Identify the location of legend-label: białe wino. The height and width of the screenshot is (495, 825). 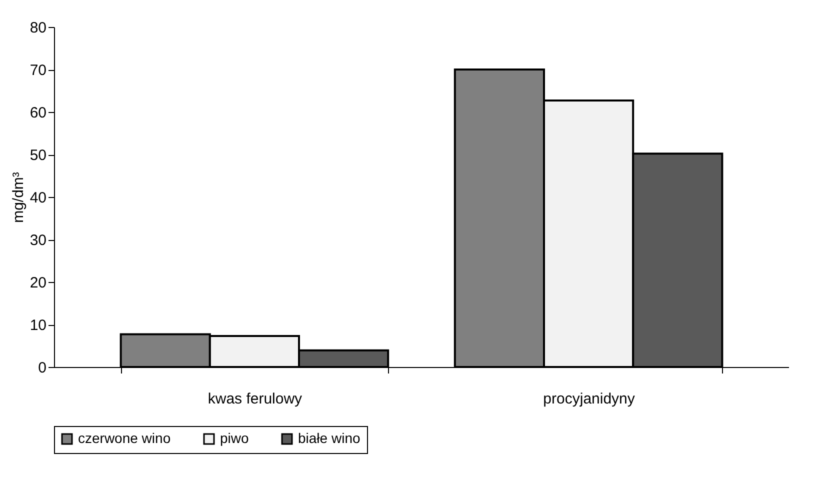
(329, 438).